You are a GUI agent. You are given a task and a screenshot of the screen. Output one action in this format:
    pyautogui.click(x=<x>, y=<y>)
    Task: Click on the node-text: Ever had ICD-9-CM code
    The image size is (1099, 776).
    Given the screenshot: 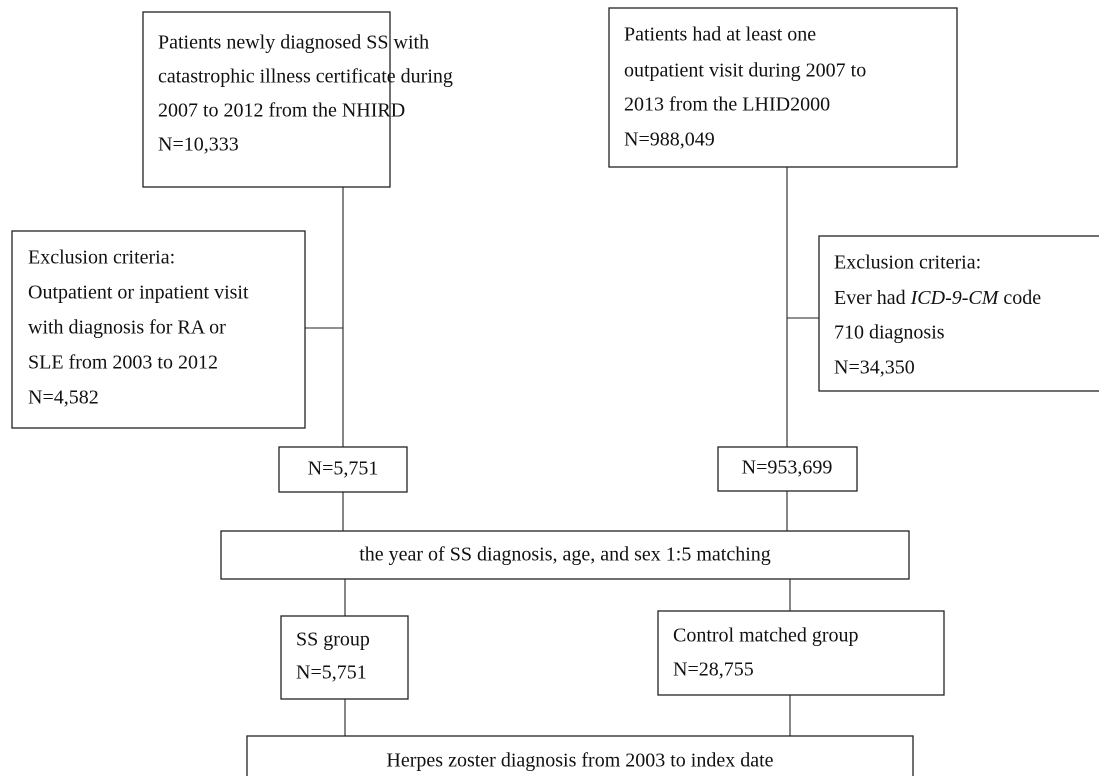 What is the action you would take?
    pyautogui.click(x=937, y=298)
    